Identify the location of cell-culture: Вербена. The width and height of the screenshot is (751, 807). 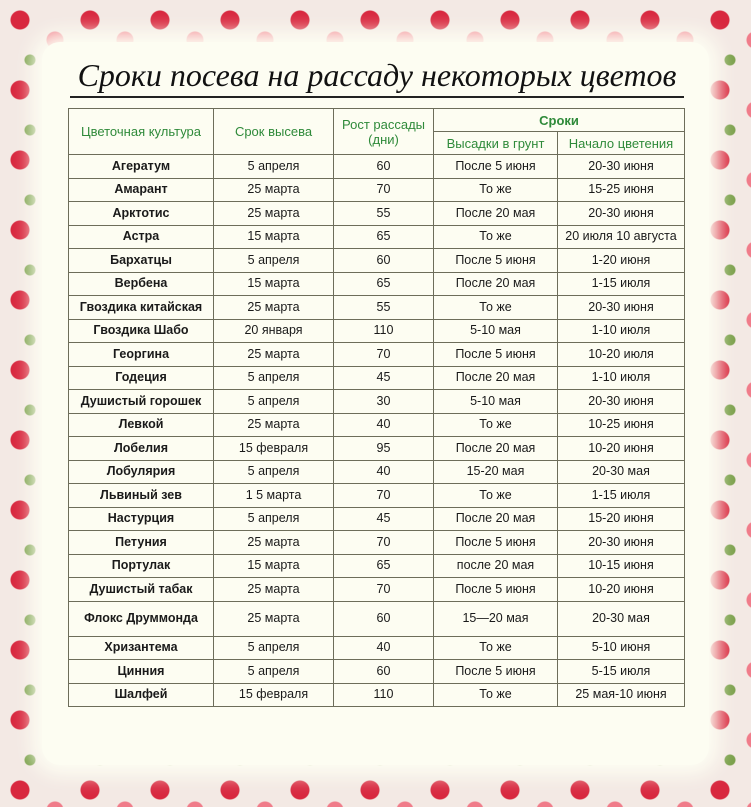
(141, 283).